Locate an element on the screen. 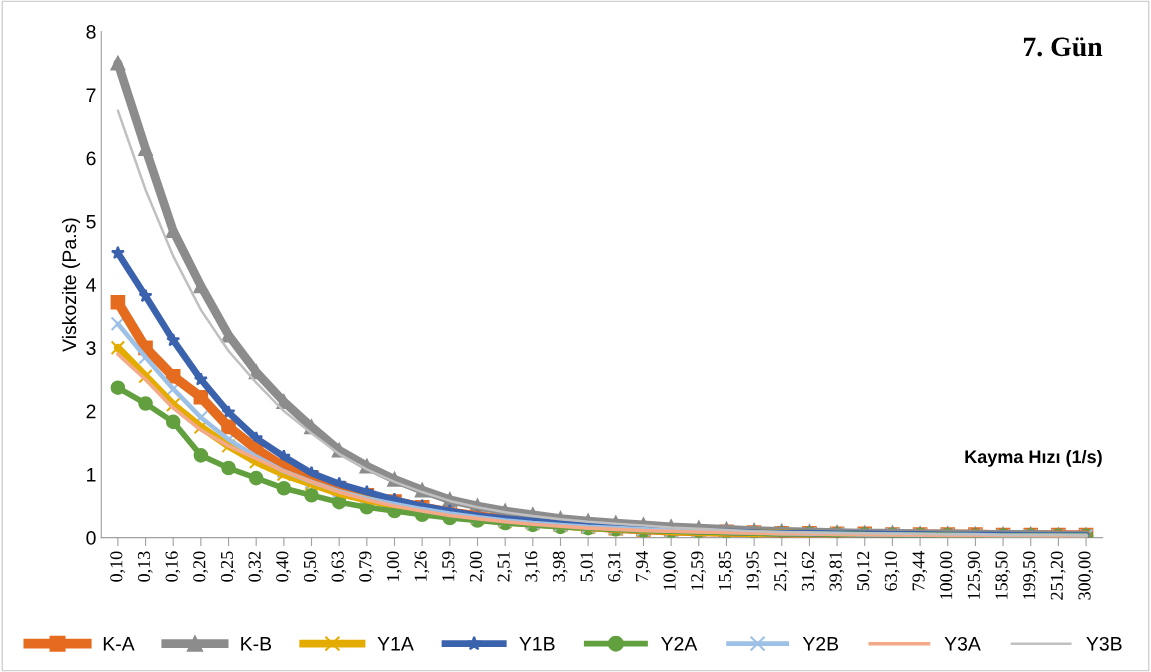 The image size is (1151, 672). y-tick-label: 0 is located at coordinates (91, 538).